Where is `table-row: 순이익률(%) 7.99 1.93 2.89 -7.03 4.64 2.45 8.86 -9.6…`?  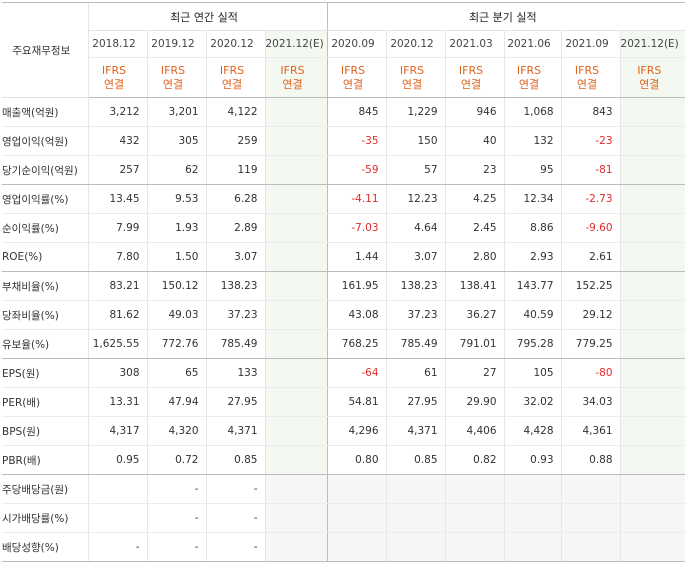 table-row: 순이익률(%) 7.99 1.93 2.89 -7.03 4.64 2.45 8.86 -9.6… is located at coordinates (344, 228).